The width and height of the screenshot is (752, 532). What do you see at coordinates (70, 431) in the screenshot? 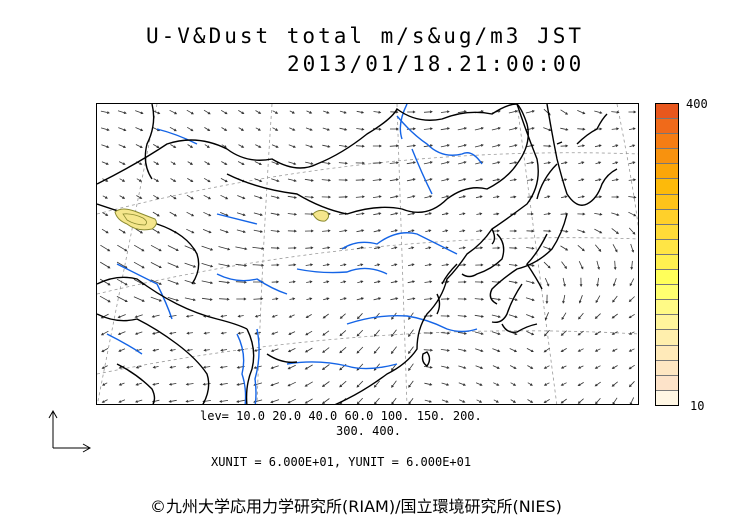
I see `reference-vector-icon` at bounding box center [70, 431].